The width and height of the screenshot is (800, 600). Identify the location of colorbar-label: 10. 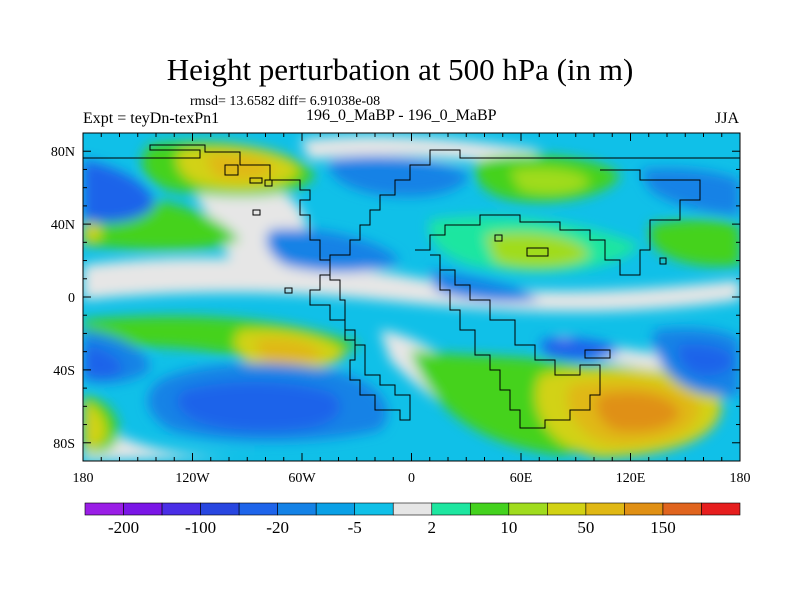
(508, 527).